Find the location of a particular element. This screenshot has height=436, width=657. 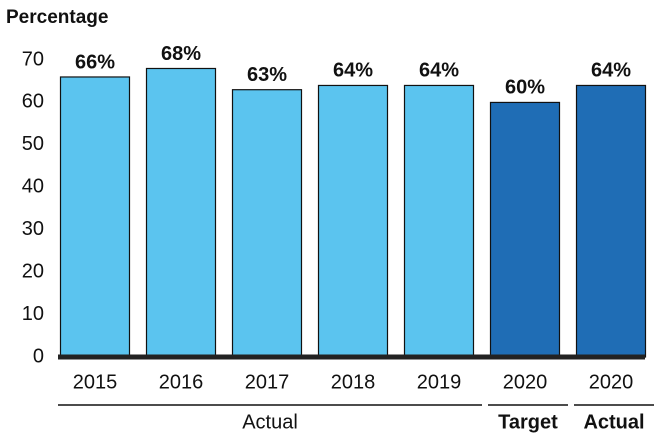

x-tick-label: 2016 is located at coordinates (181, 382).